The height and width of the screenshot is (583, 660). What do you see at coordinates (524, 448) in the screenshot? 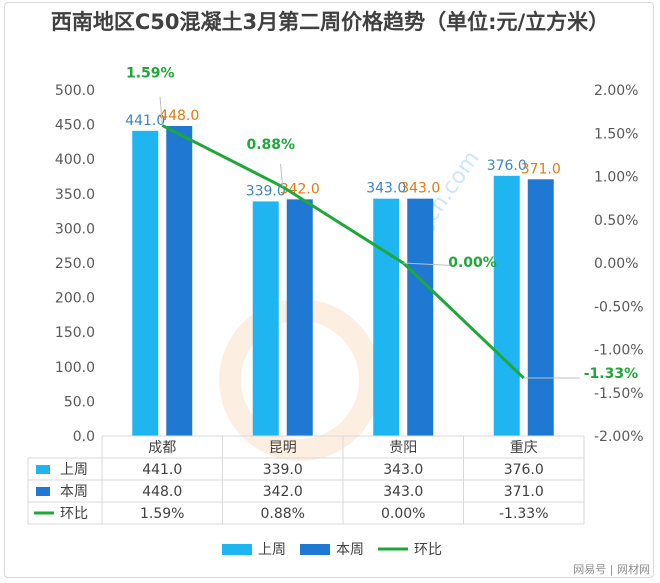
I see `table-header-cell: 重庆` at bounding box center [524, 448].